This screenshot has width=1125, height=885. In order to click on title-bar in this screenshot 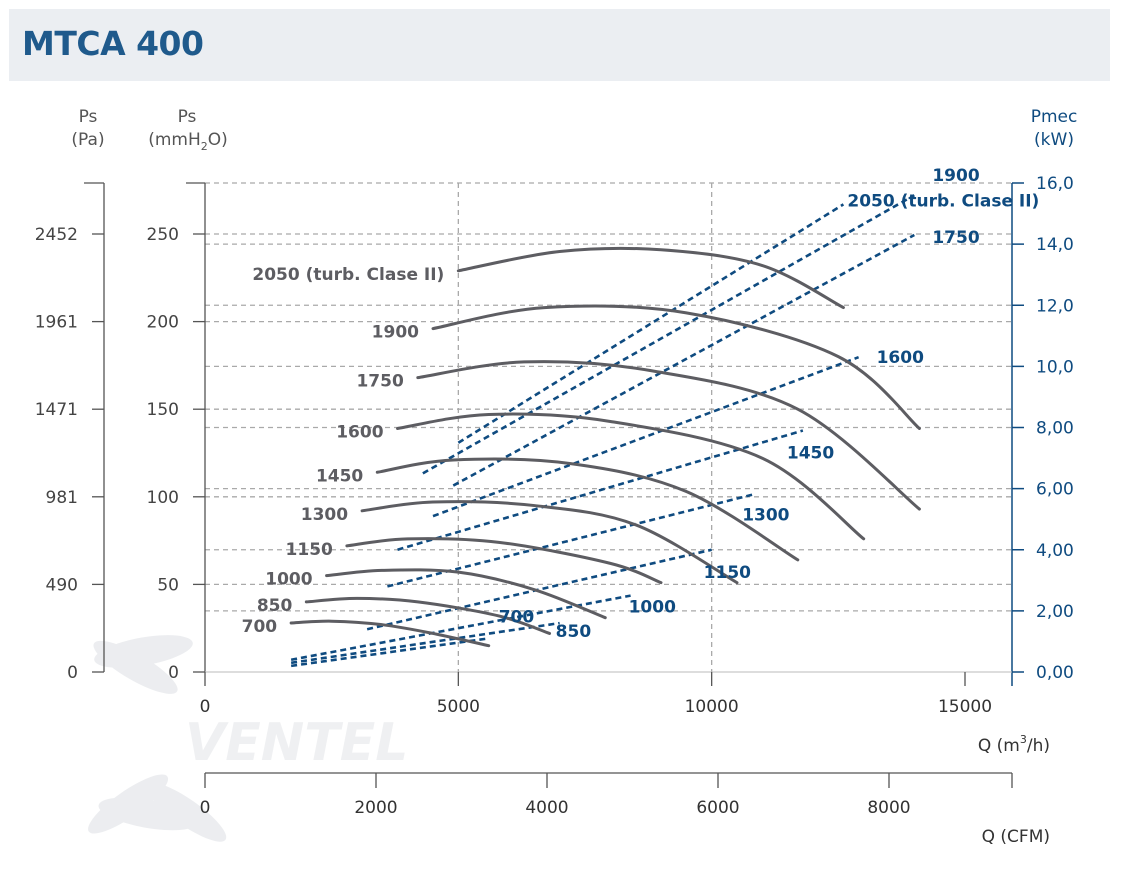, I will do `click(559, 45)`.